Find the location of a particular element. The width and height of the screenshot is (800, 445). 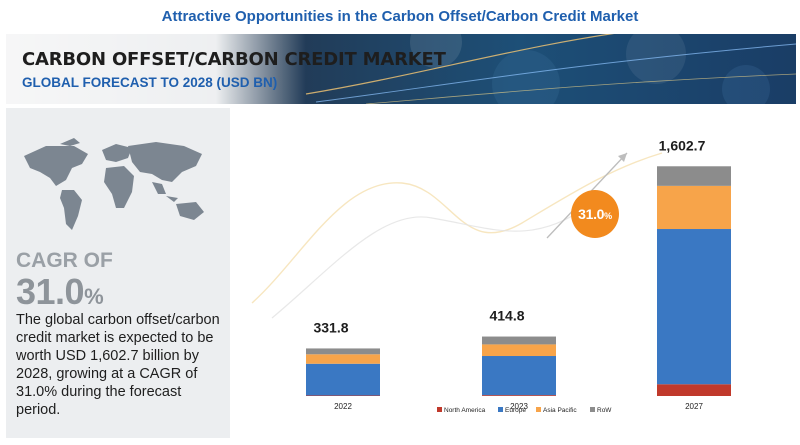

bar-segment-europe-2027 is located at coordinates (694, 307).